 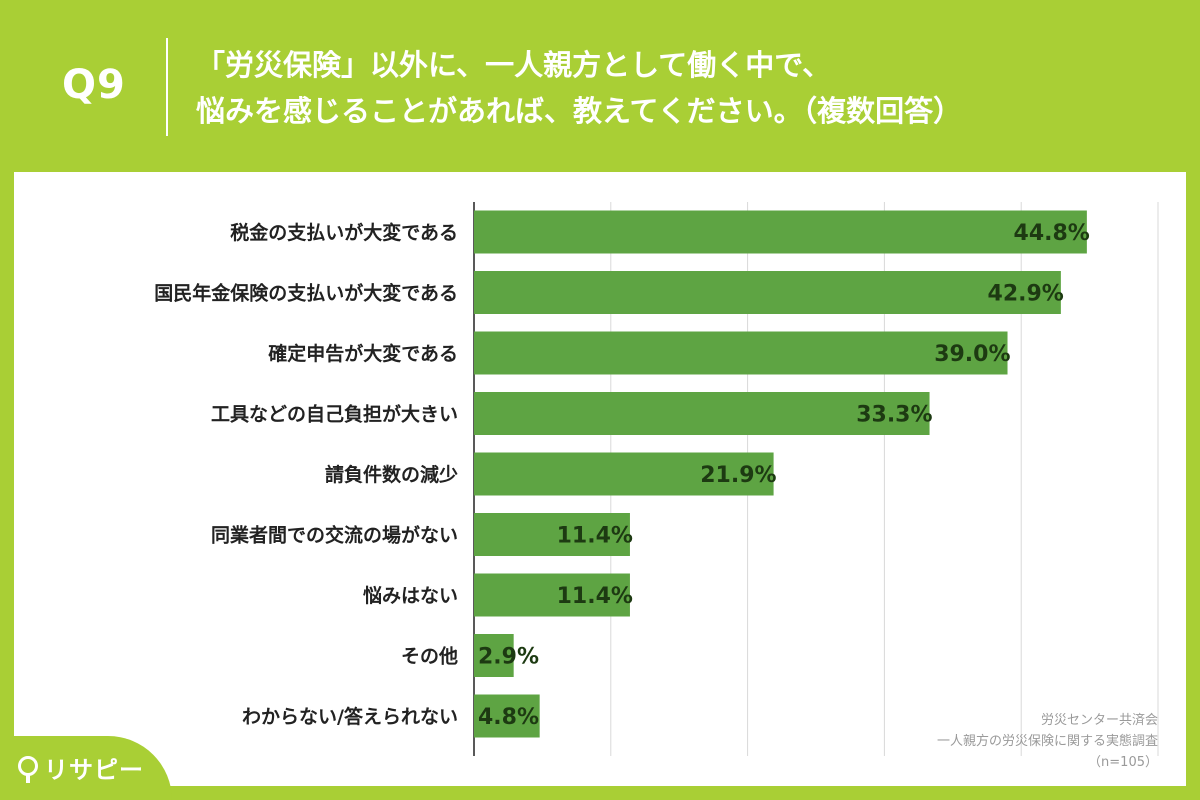 I want to click on question-number: Q9, so click(x=94, y=85).